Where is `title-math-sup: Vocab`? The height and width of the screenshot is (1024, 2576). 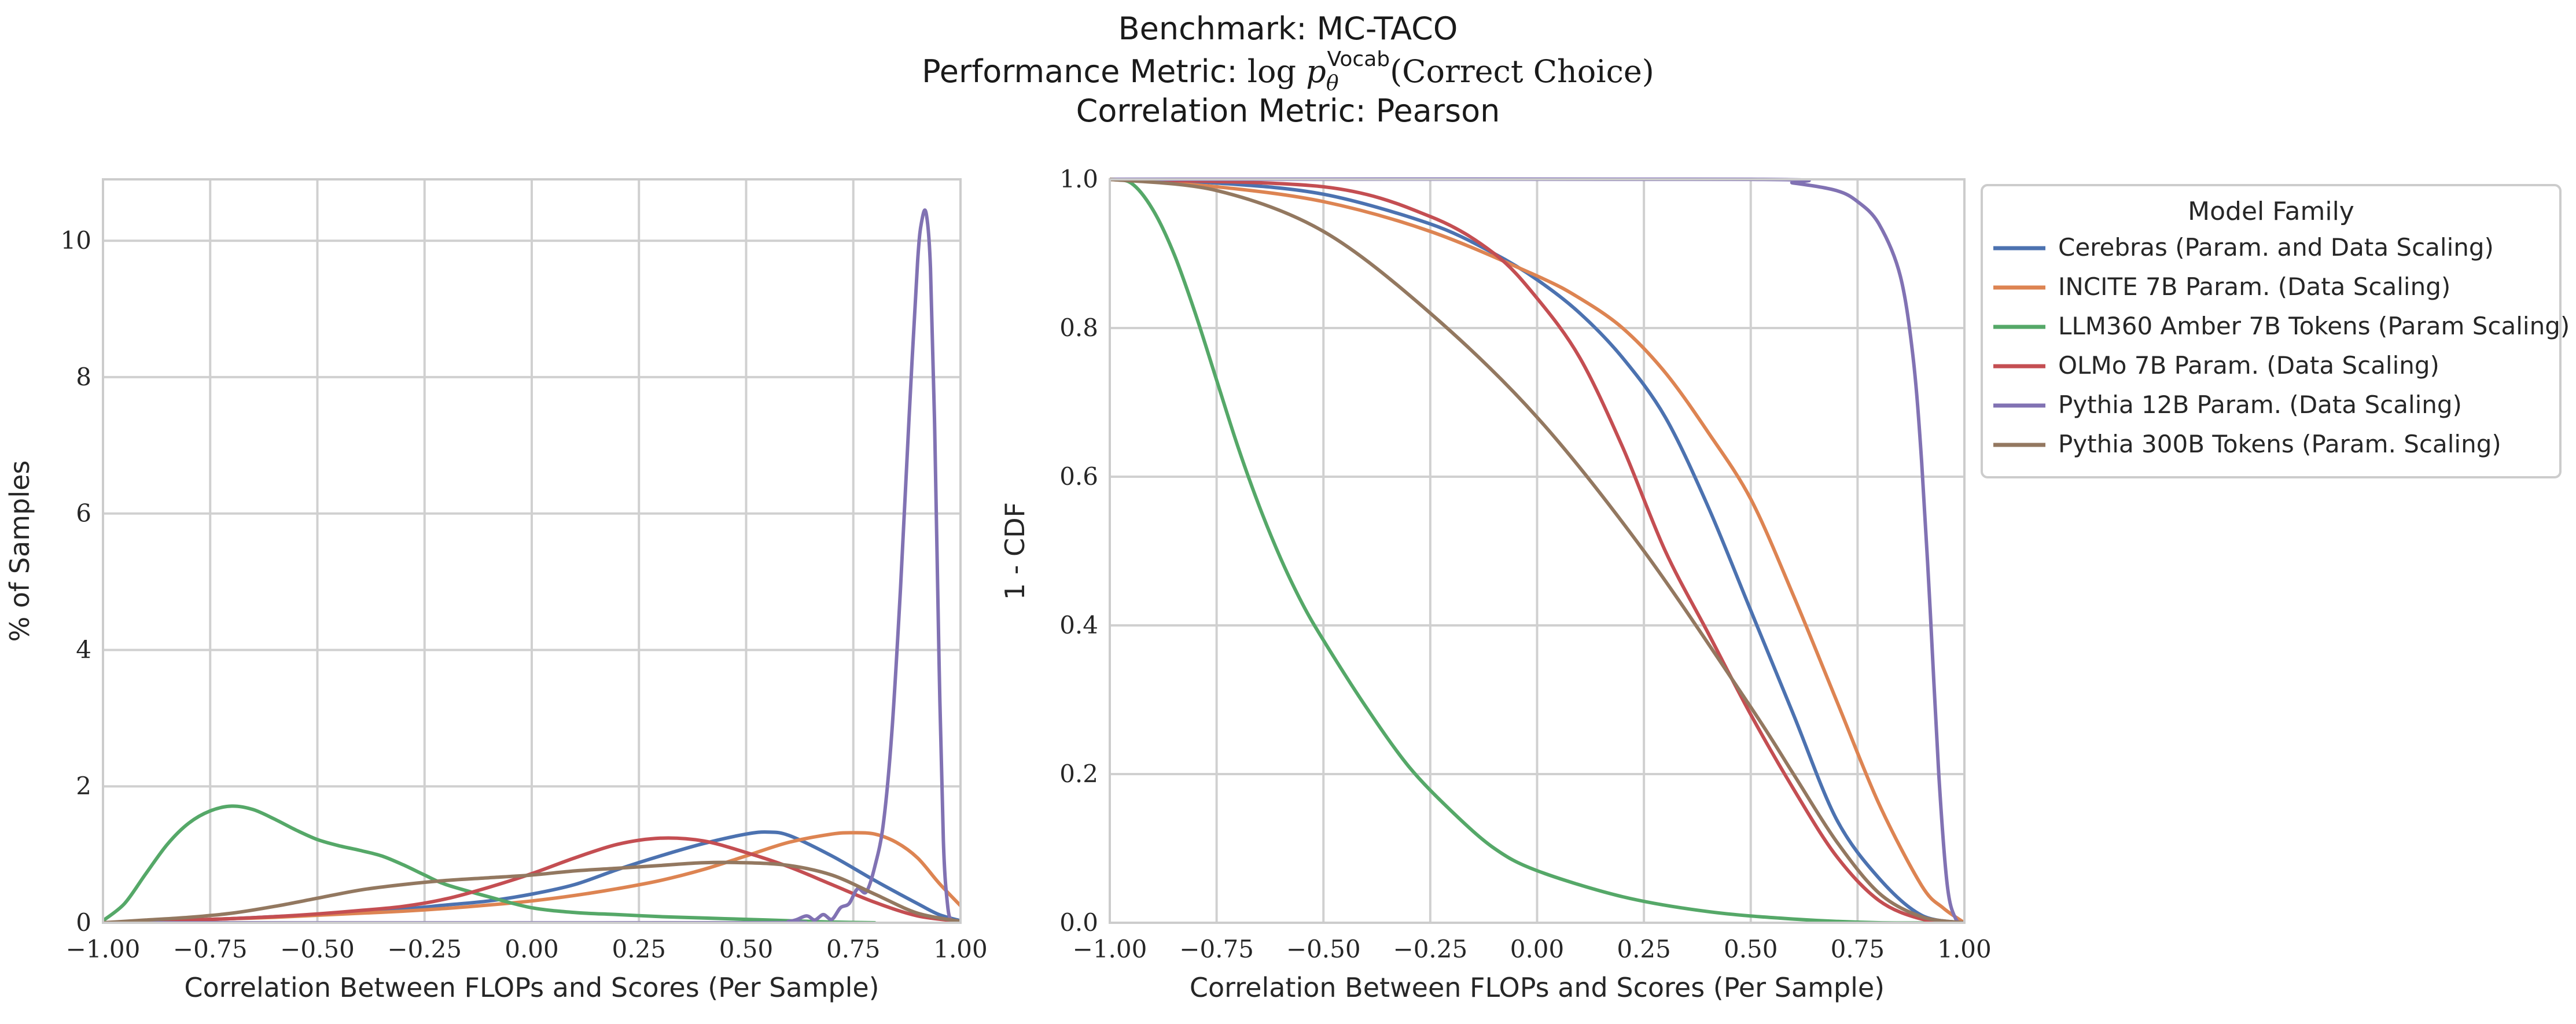
title-math-sup: Vocab is located at coordinates (1358, 59).